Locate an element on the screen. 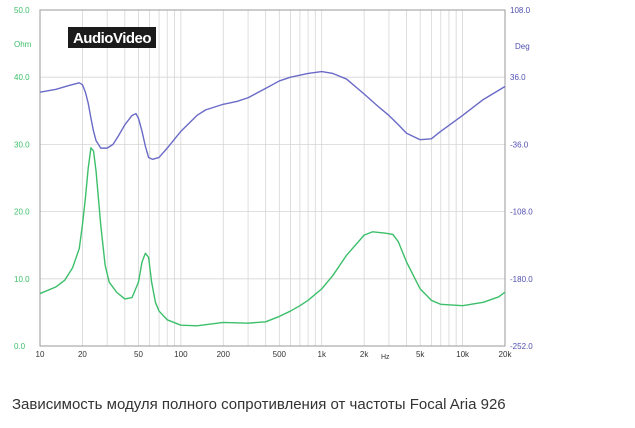 This screenshot has width=635, height=428. left-axis-ticks: 0.0 10.0 20.0 30.0 40.0 50.0 is located at coordinates (22, 178).